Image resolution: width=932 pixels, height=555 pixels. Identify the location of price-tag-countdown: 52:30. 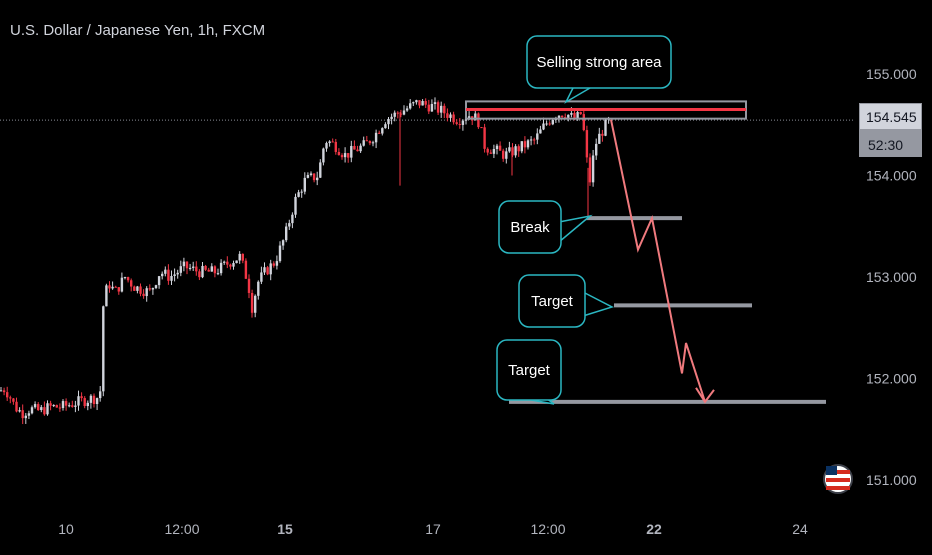
(885, 145).